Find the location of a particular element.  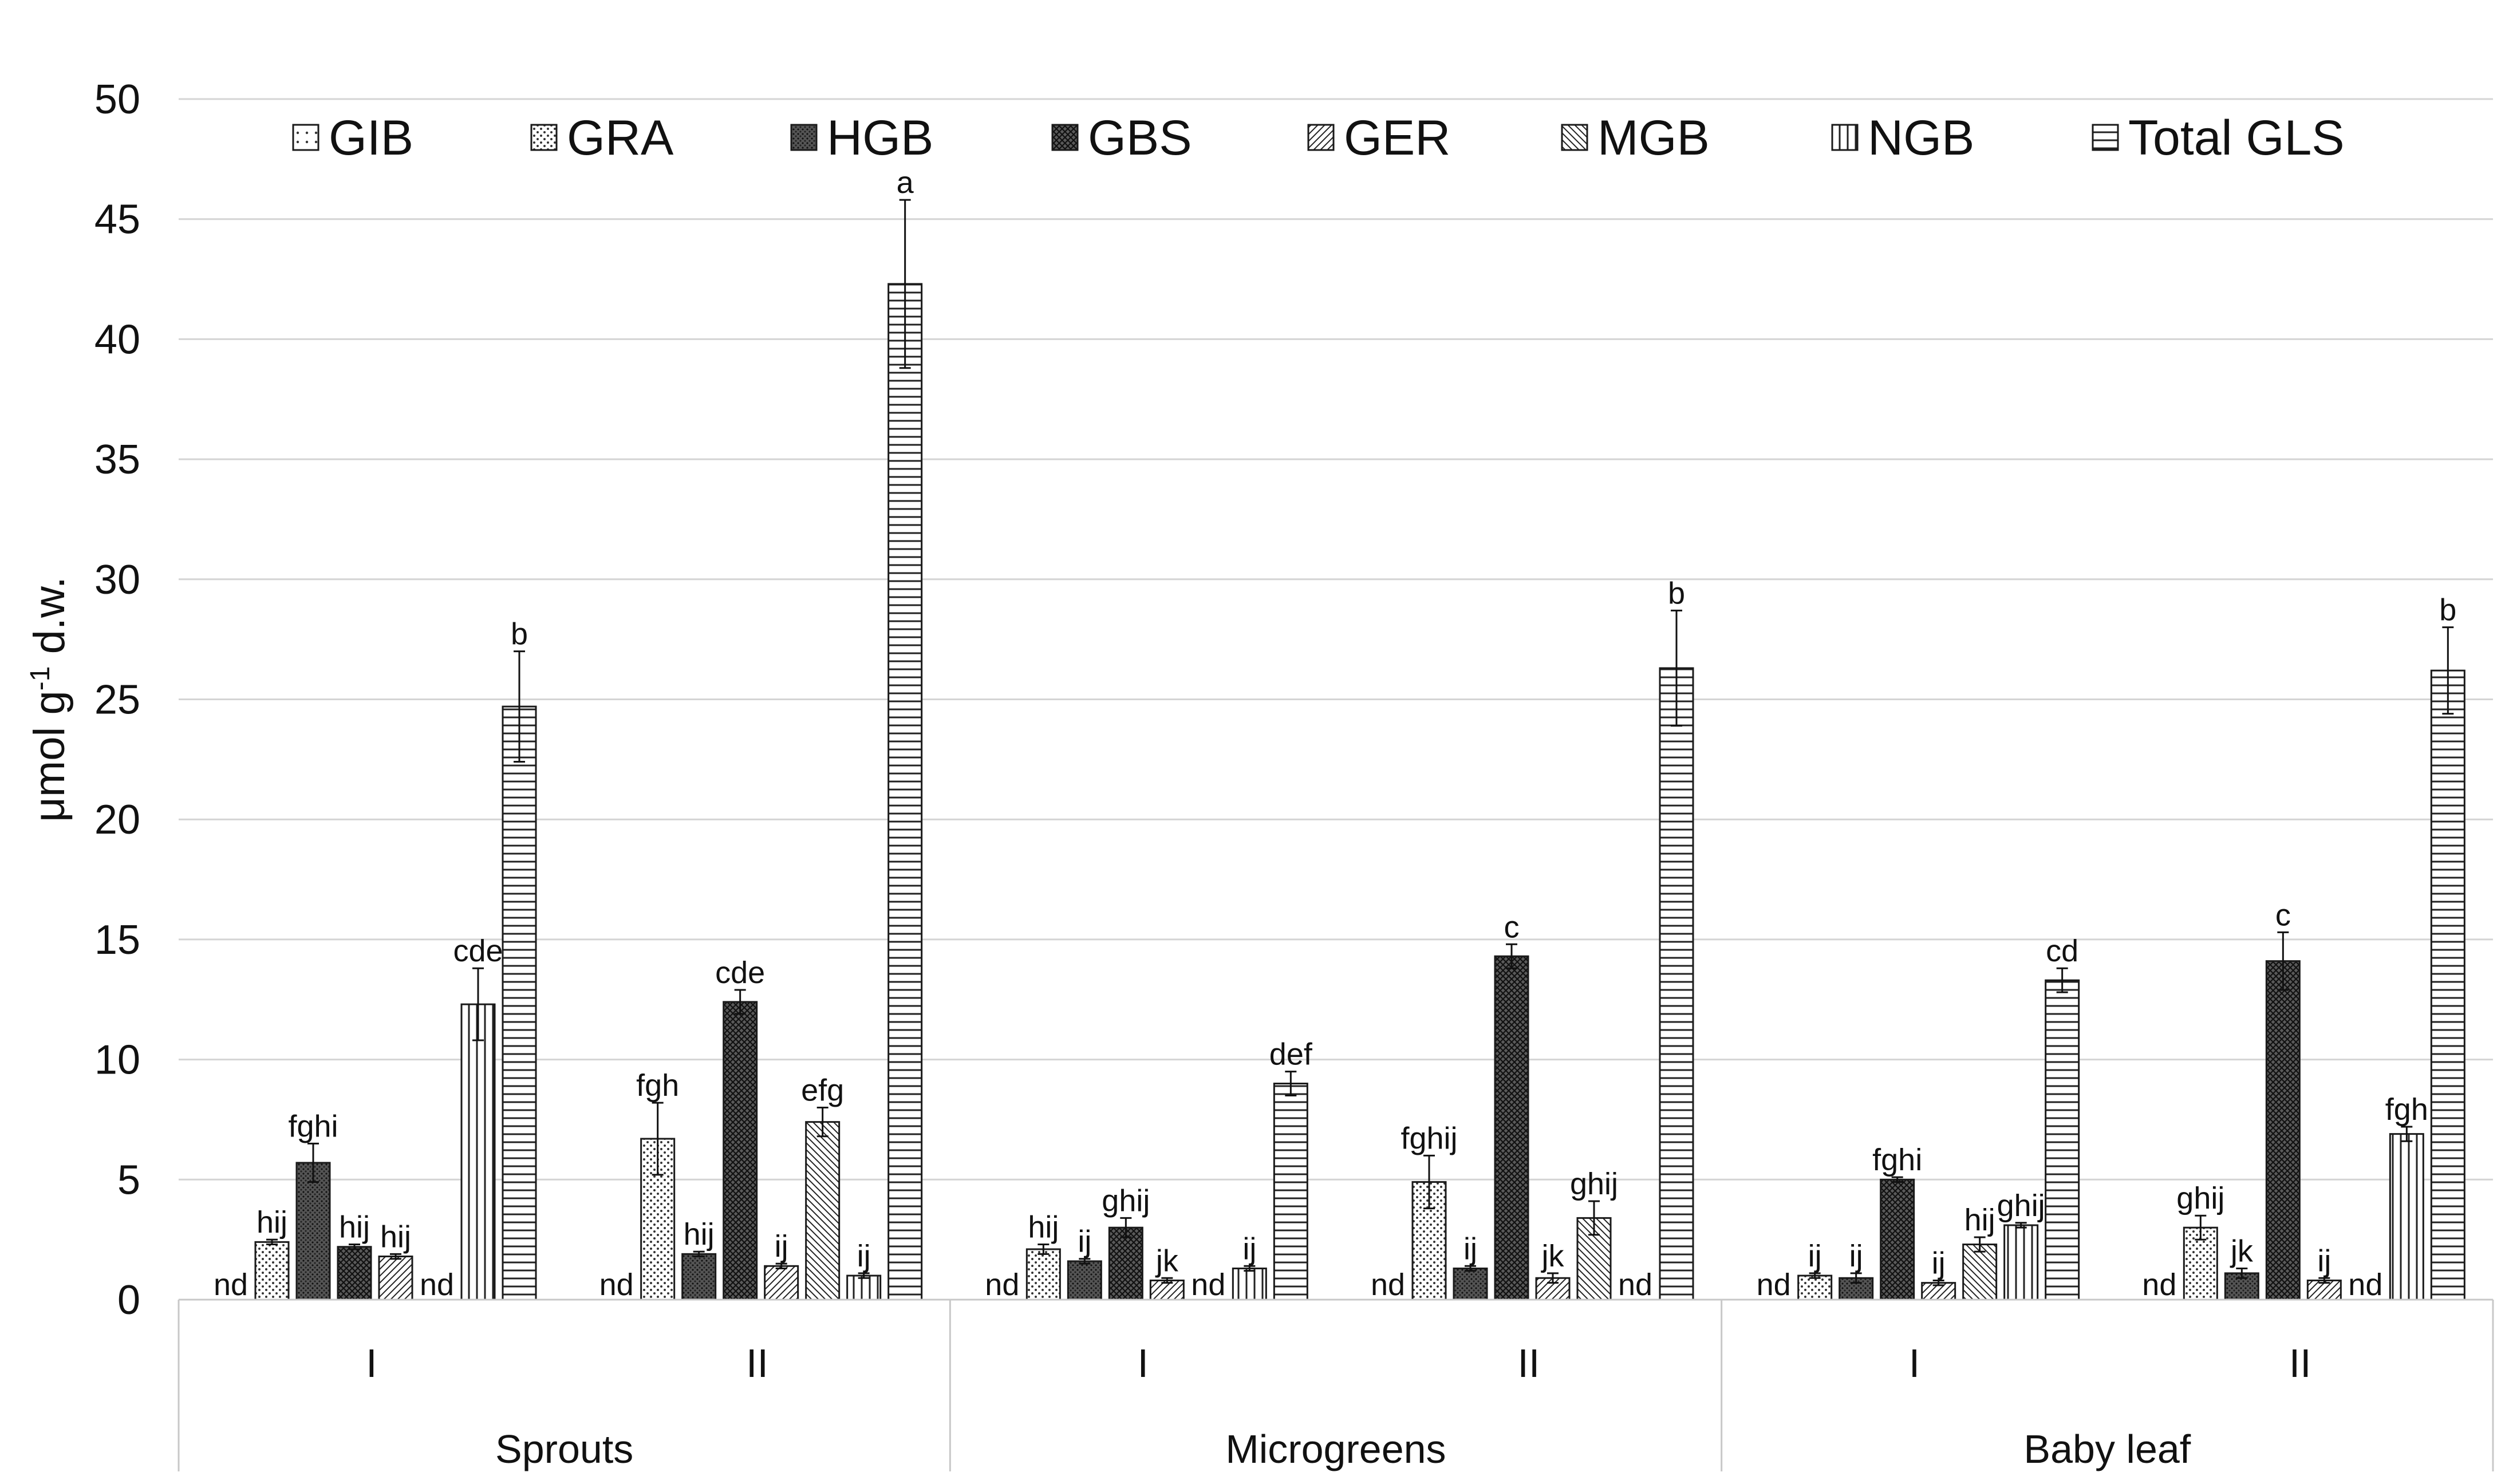

y-tick-label: 15 is located at coordinates (117, 940).